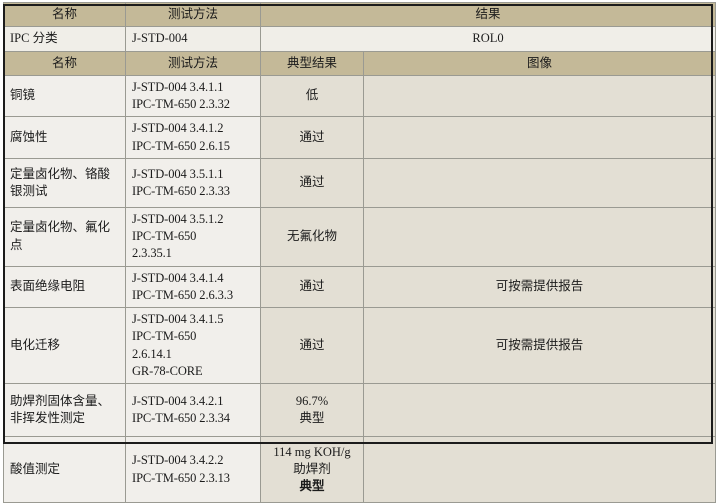  I want to click on header-result: 结果, so click(488, 14).